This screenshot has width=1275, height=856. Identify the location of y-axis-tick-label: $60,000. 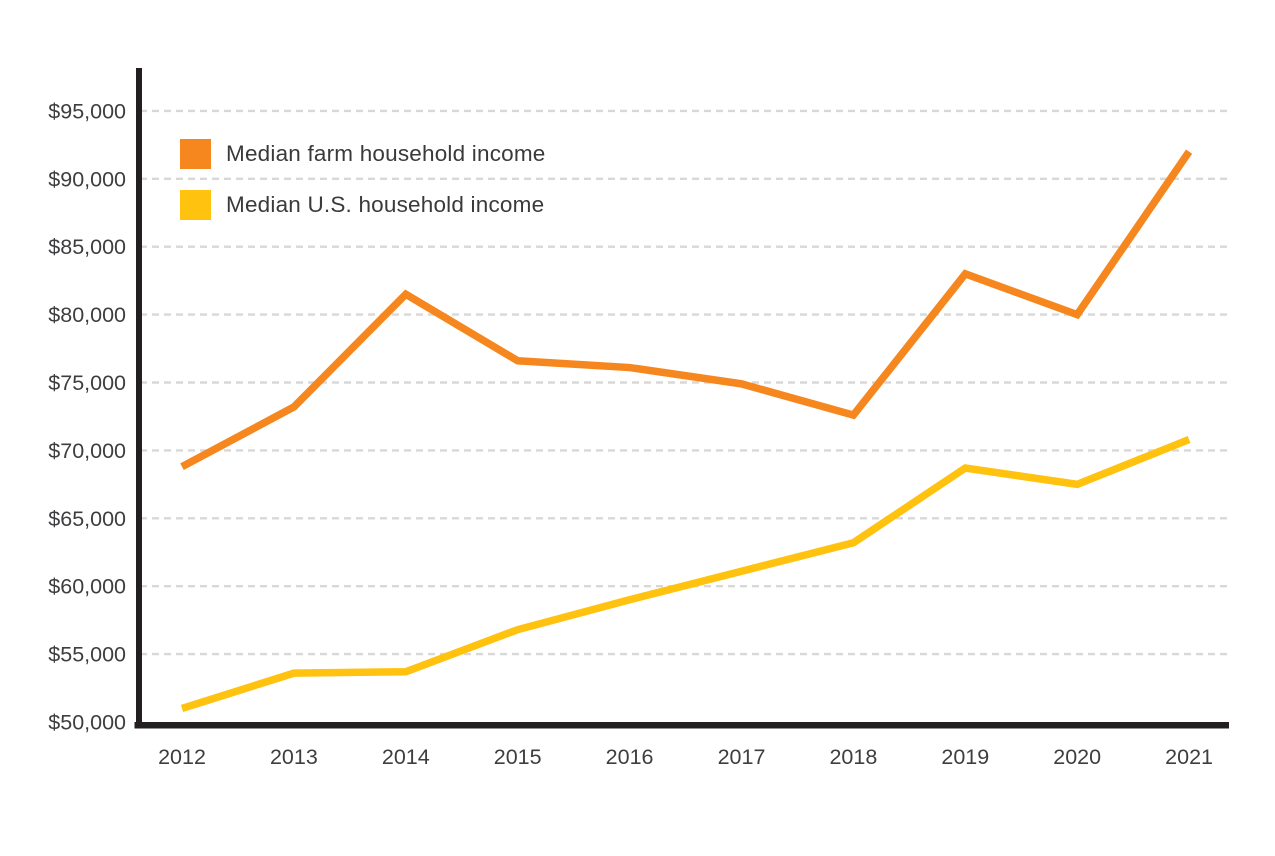
(87, 587).